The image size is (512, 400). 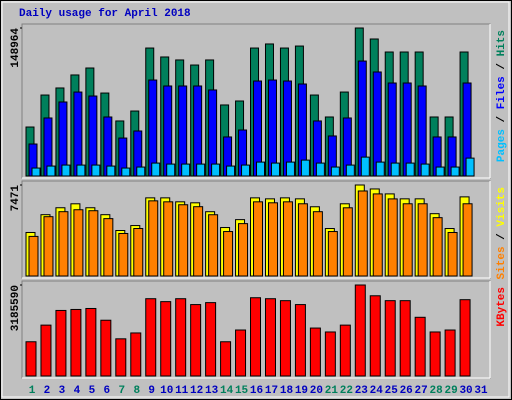 I want to click on legend-entry: Visits, so click(x=502, y=207).